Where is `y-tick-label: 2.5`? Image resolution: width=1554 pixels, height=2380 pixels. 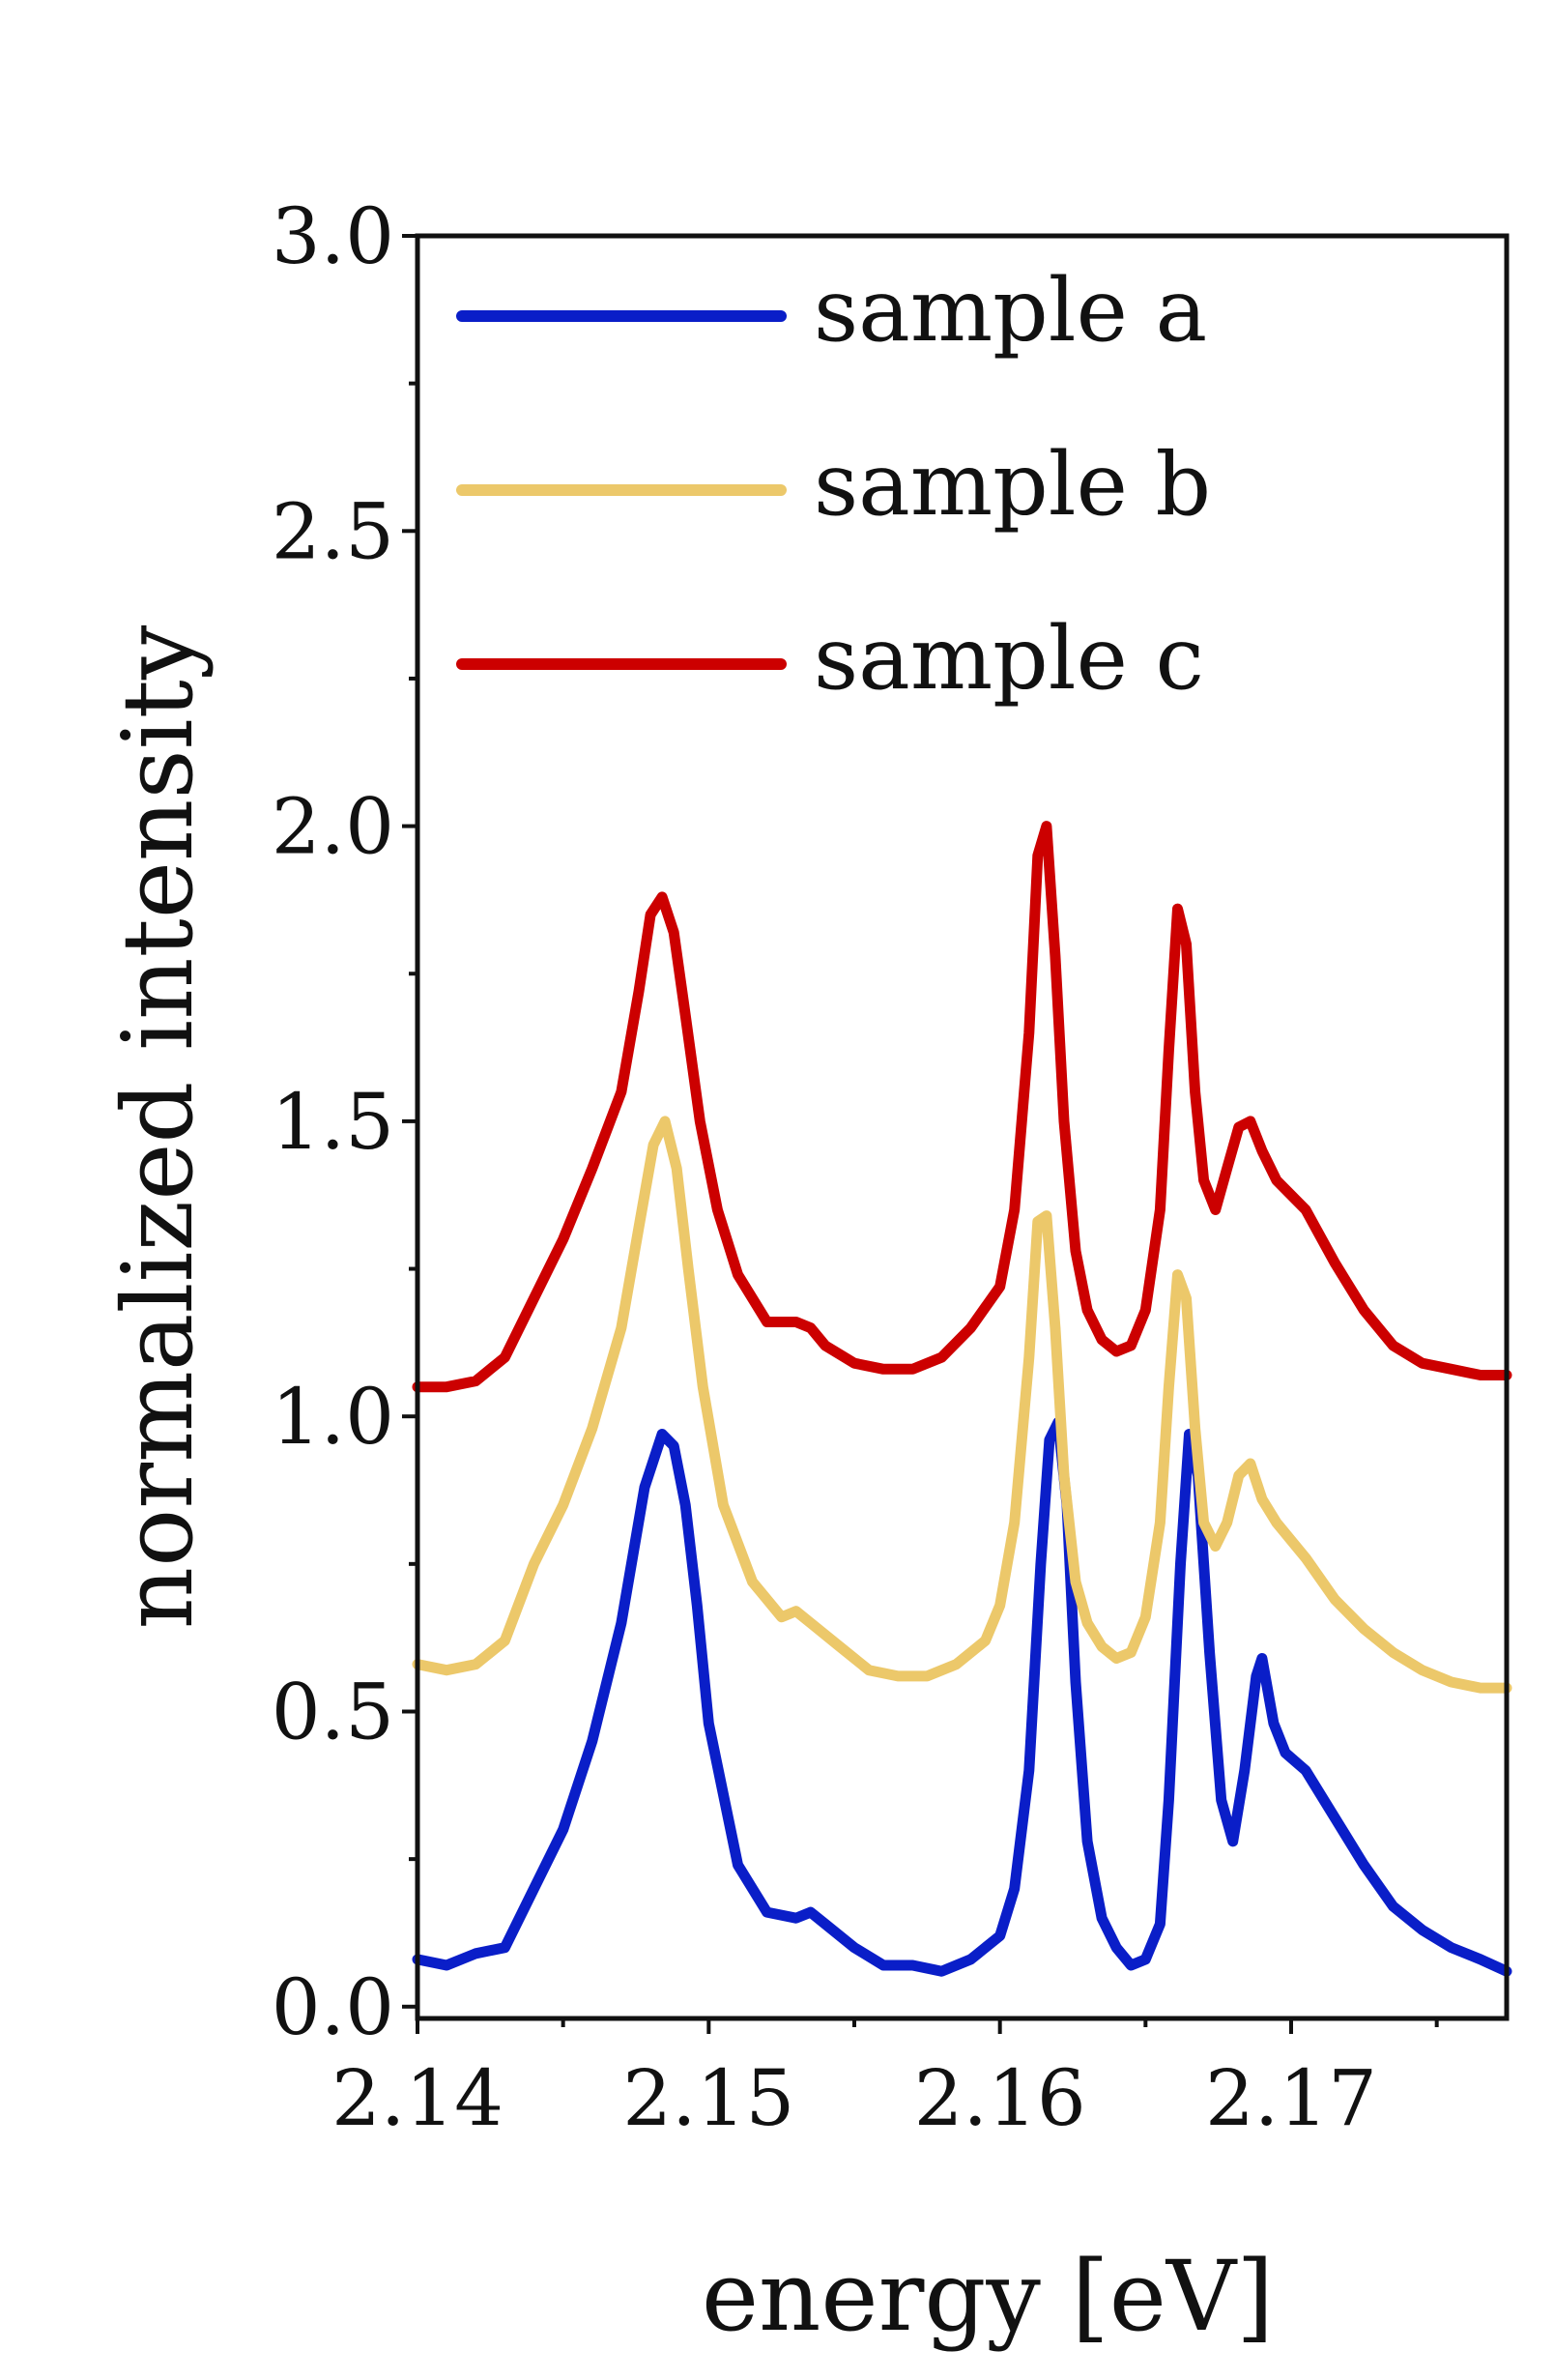
y-tick-label: 2.5 is located at coordinates (333, 531).